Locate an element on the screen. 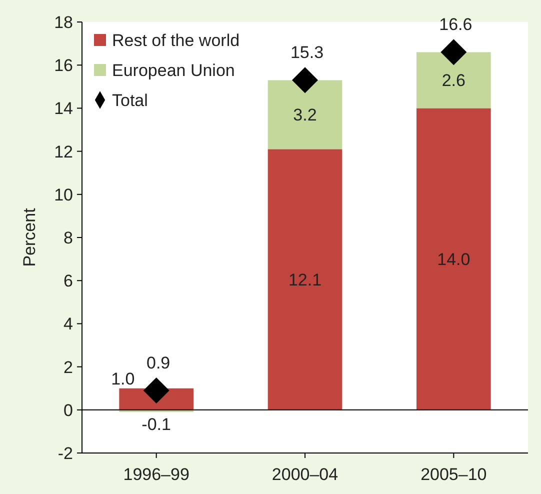 Image resolution: width=541 pixels, height=494 pixels. y-tick-label: 2 is located at coordinates (68, 367).